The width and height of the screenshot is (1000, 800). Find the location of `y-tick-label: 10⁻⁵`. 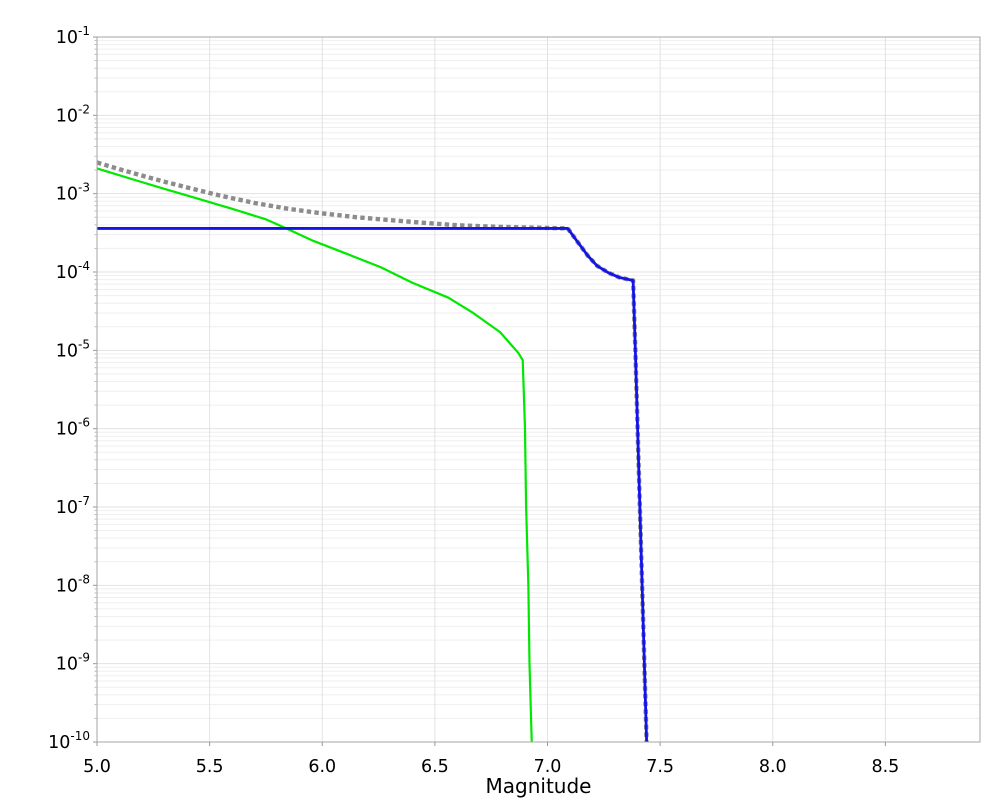

y-tick-label: 10⁻⁵ is located at coordinates (73, 349).